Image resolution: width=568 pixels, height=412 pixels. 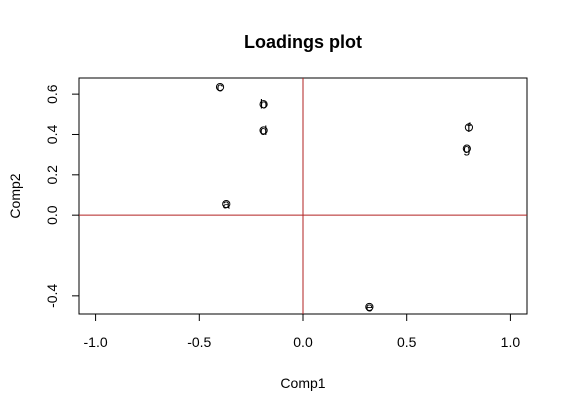 What do you see at coordinates (302, 331) in the screenshot?
I see `x-axis: -1.0 -0.5 0.0 0.5 1.0` at bounding box center [302, 331].